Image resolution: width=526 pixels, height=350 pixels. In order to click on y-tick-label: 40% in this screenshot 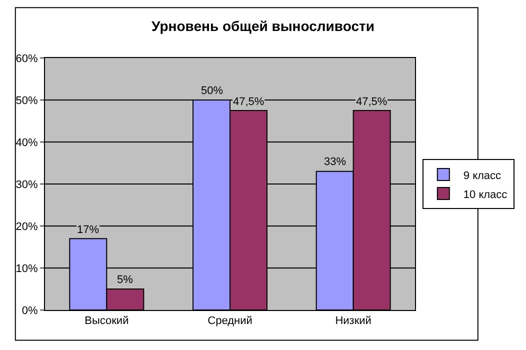, I will do `click(27, 142)`.